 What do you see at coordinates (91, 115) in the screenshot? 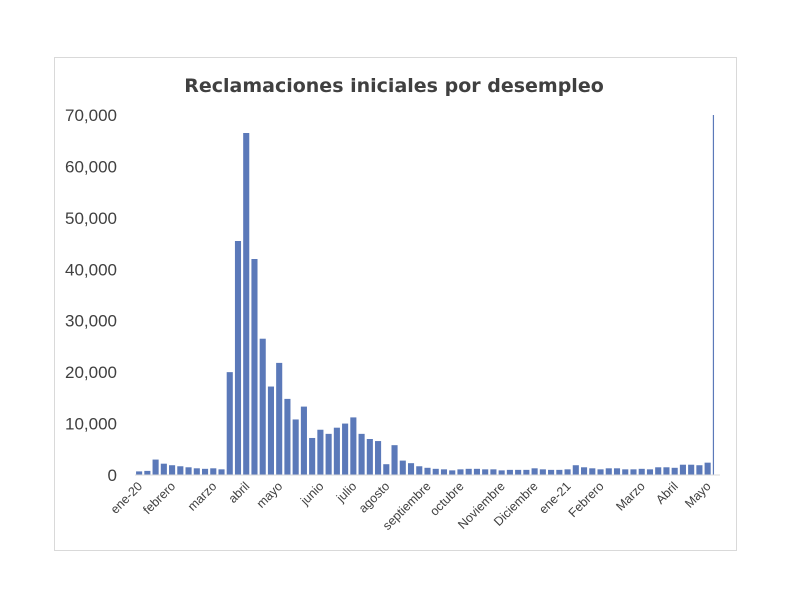
I see `y-tick-label: 70,000` at bounding box center [91, 115].